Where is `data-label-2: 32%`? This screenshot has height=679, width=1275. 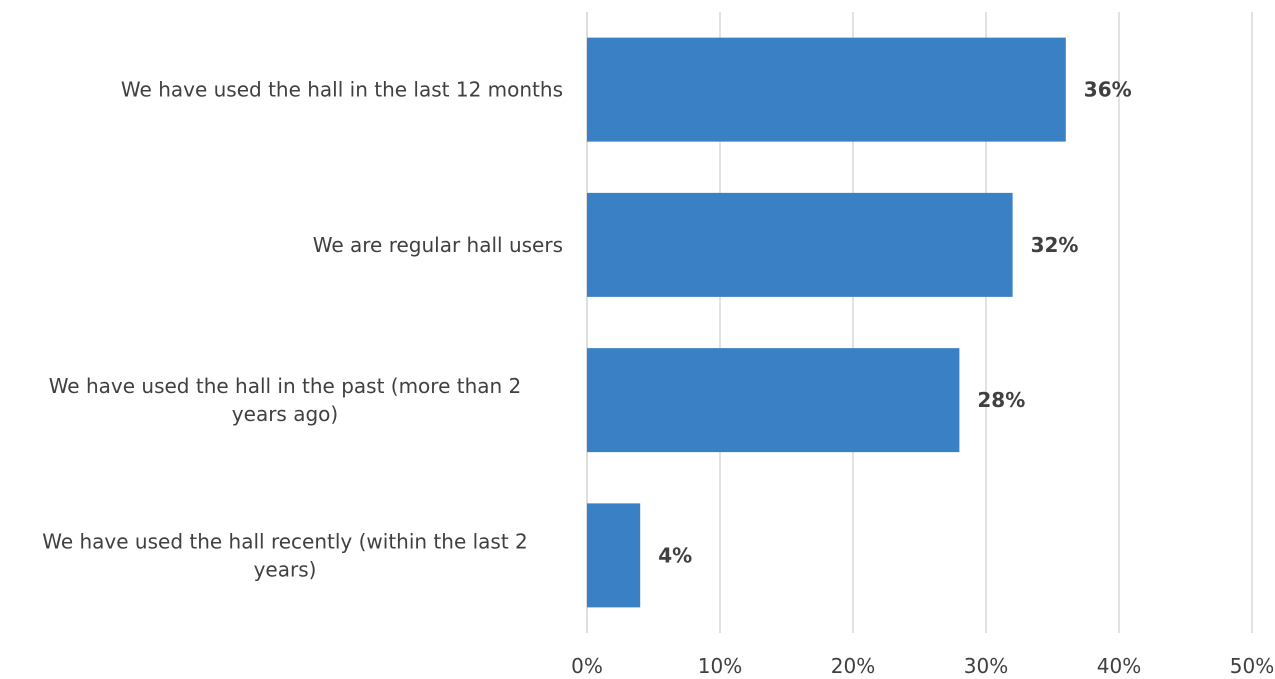 data-label-2: 32% is located at coordinates (1055, 245).